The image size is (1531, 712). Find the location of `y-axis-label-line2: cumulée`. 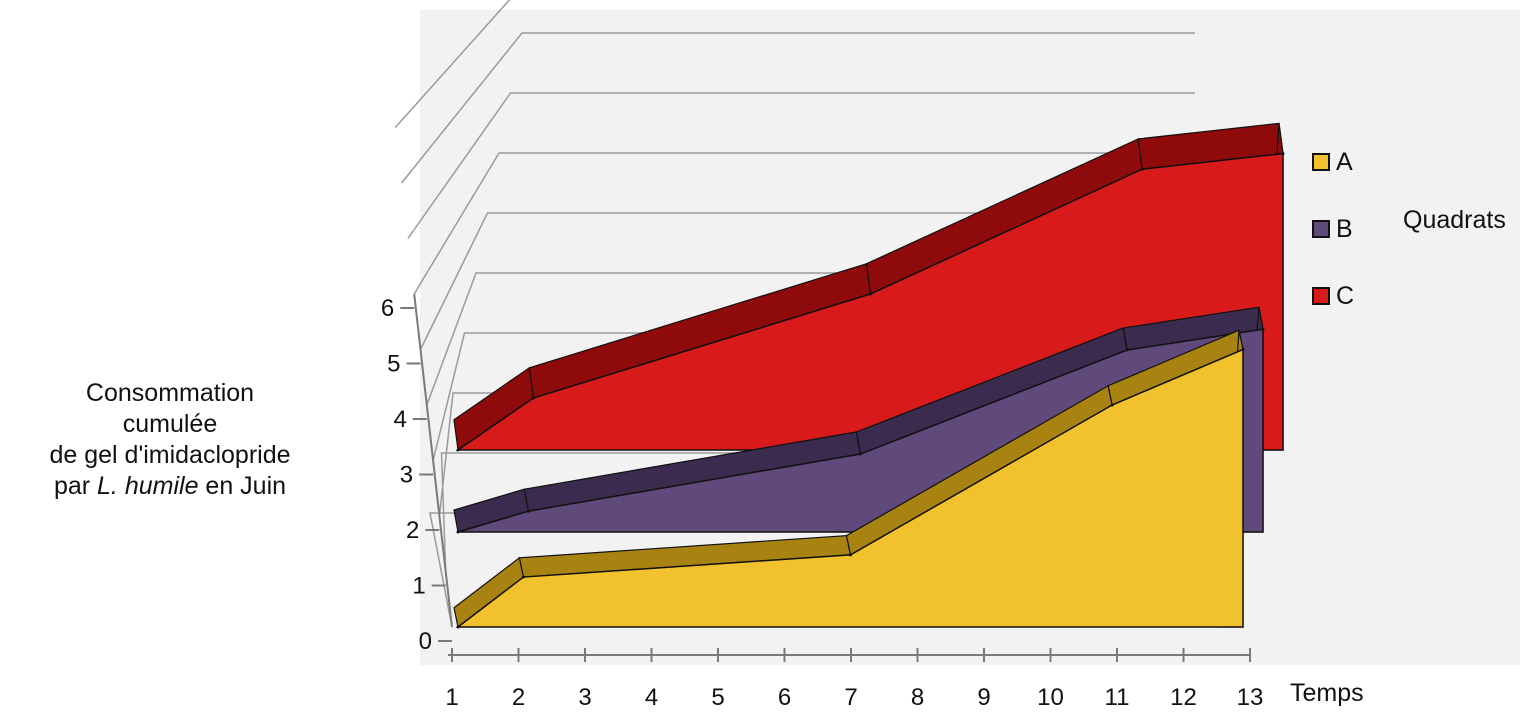

y-axis-label-line2: cumulée is located at coordinates (170, 424).